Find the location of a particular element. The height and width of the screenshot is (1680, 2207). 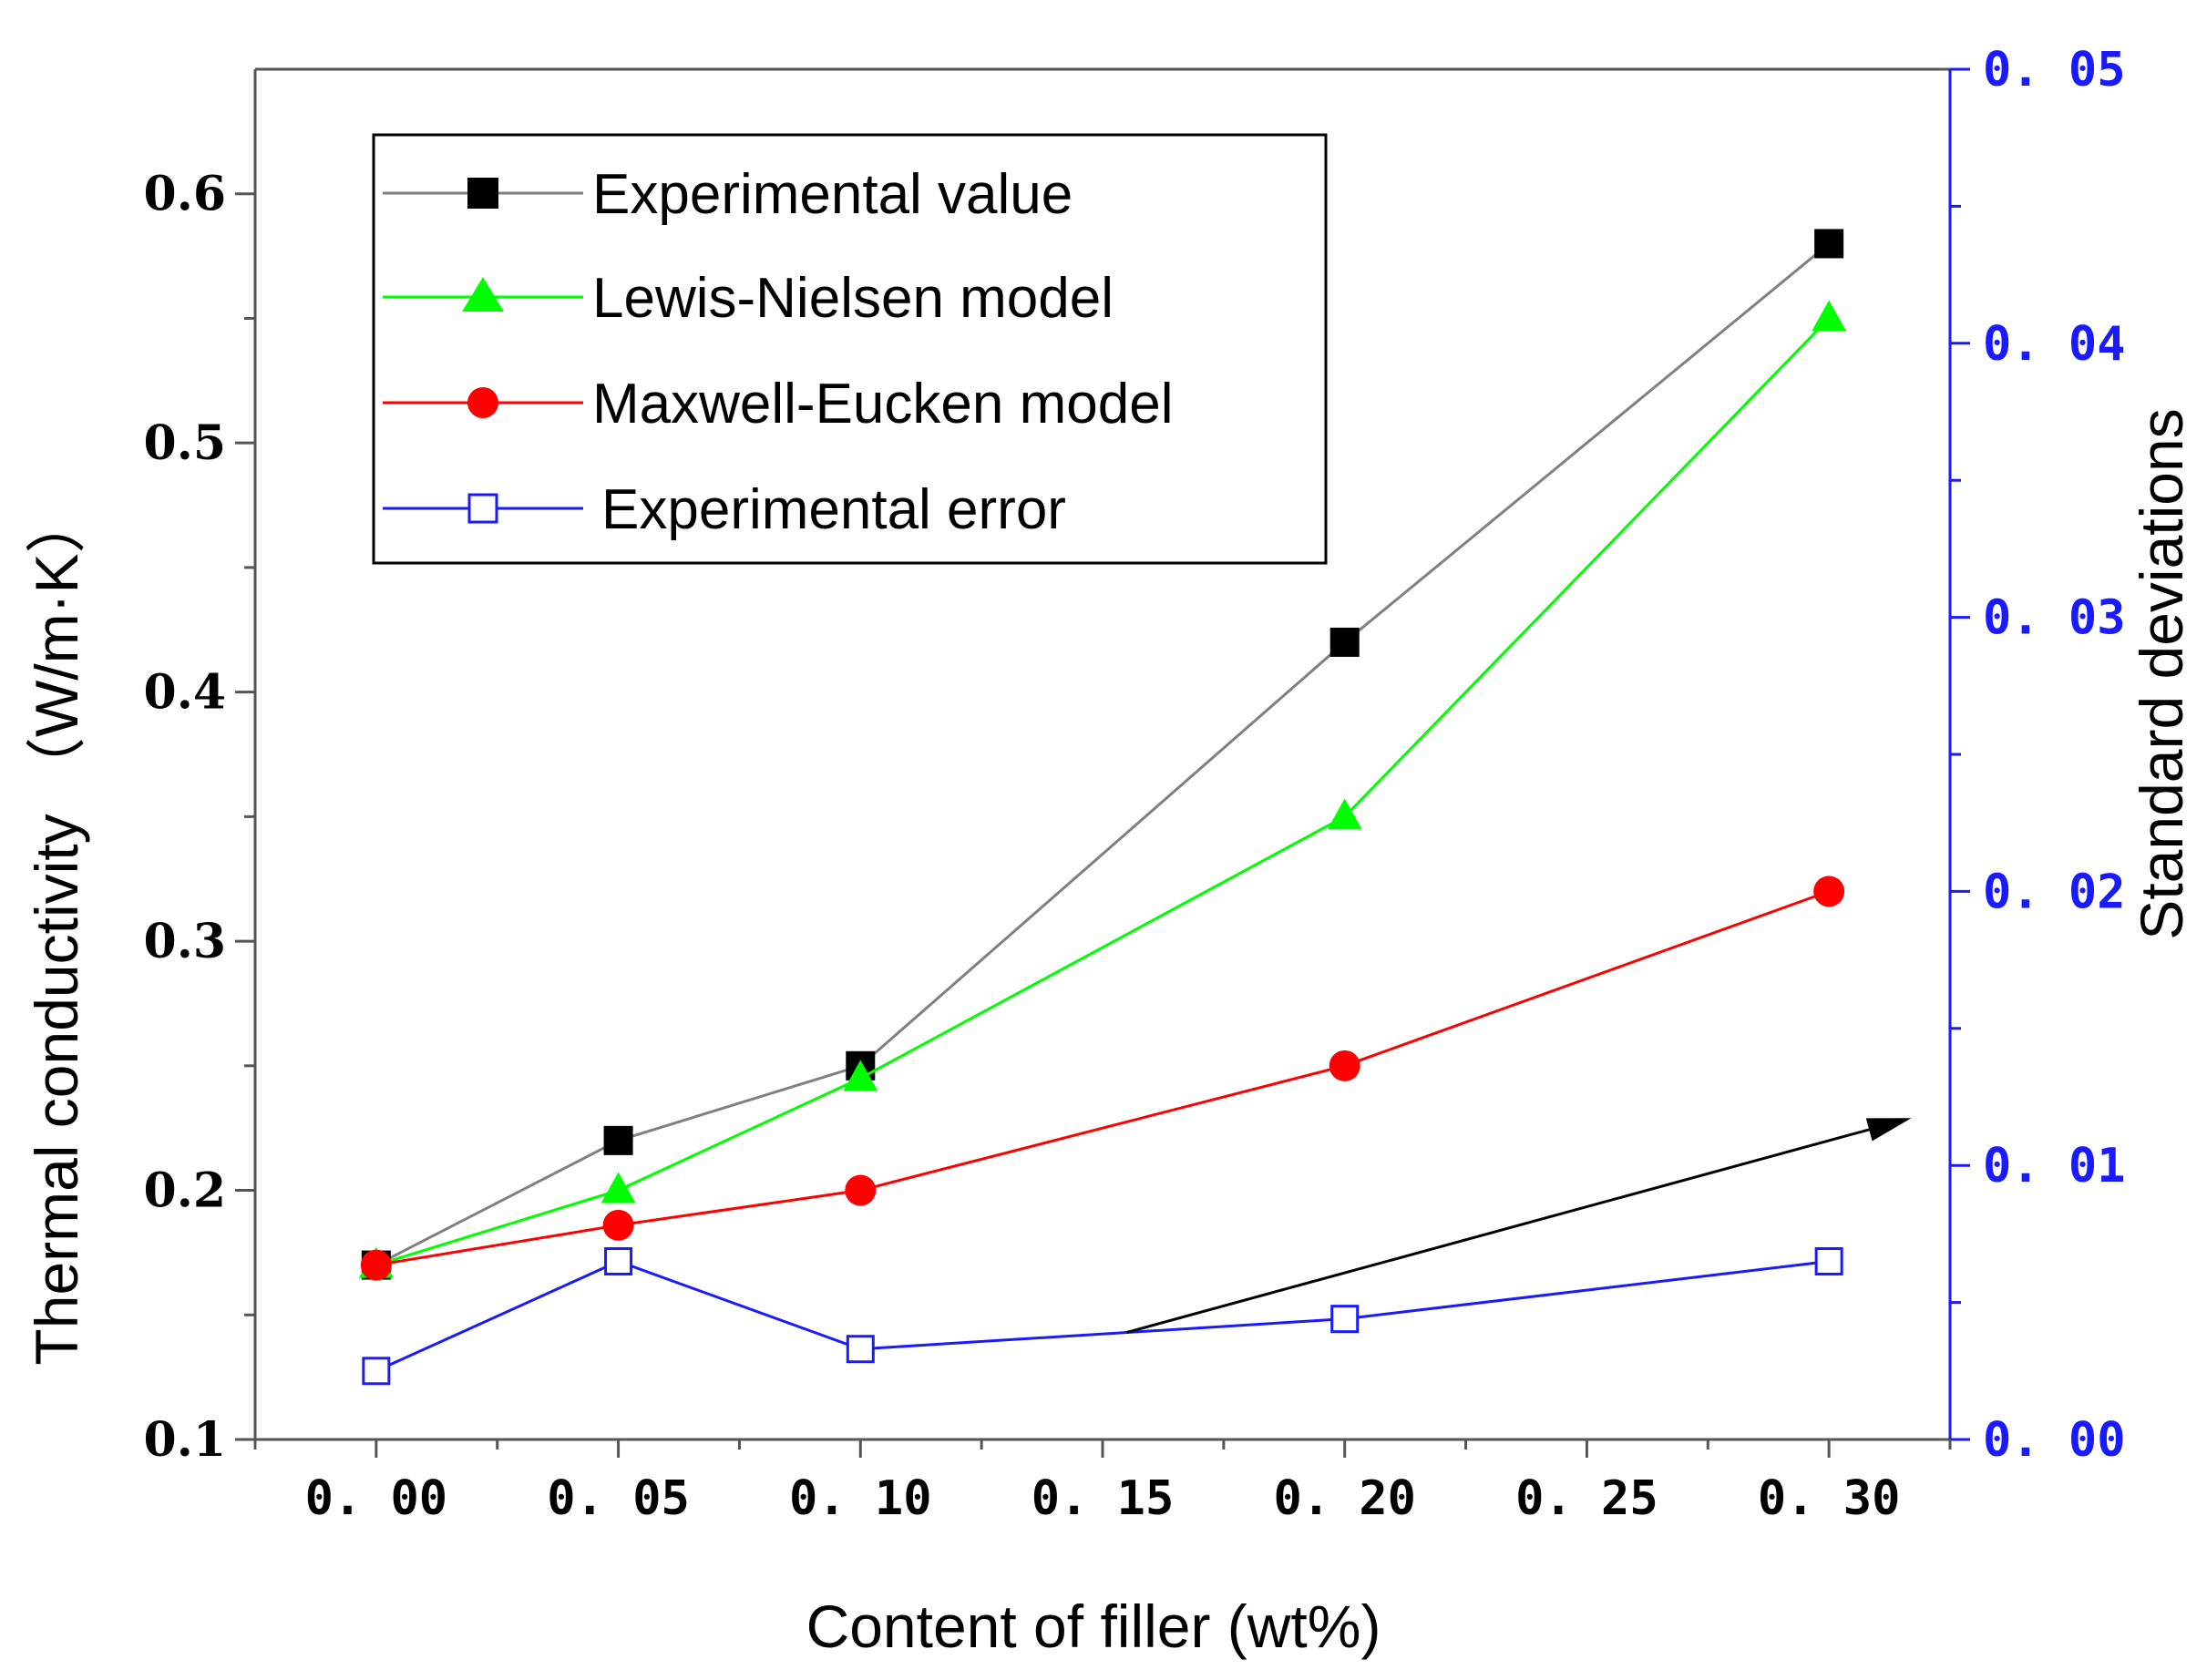

legend-swatch-circle-marker is located at coordinates (482, 403).